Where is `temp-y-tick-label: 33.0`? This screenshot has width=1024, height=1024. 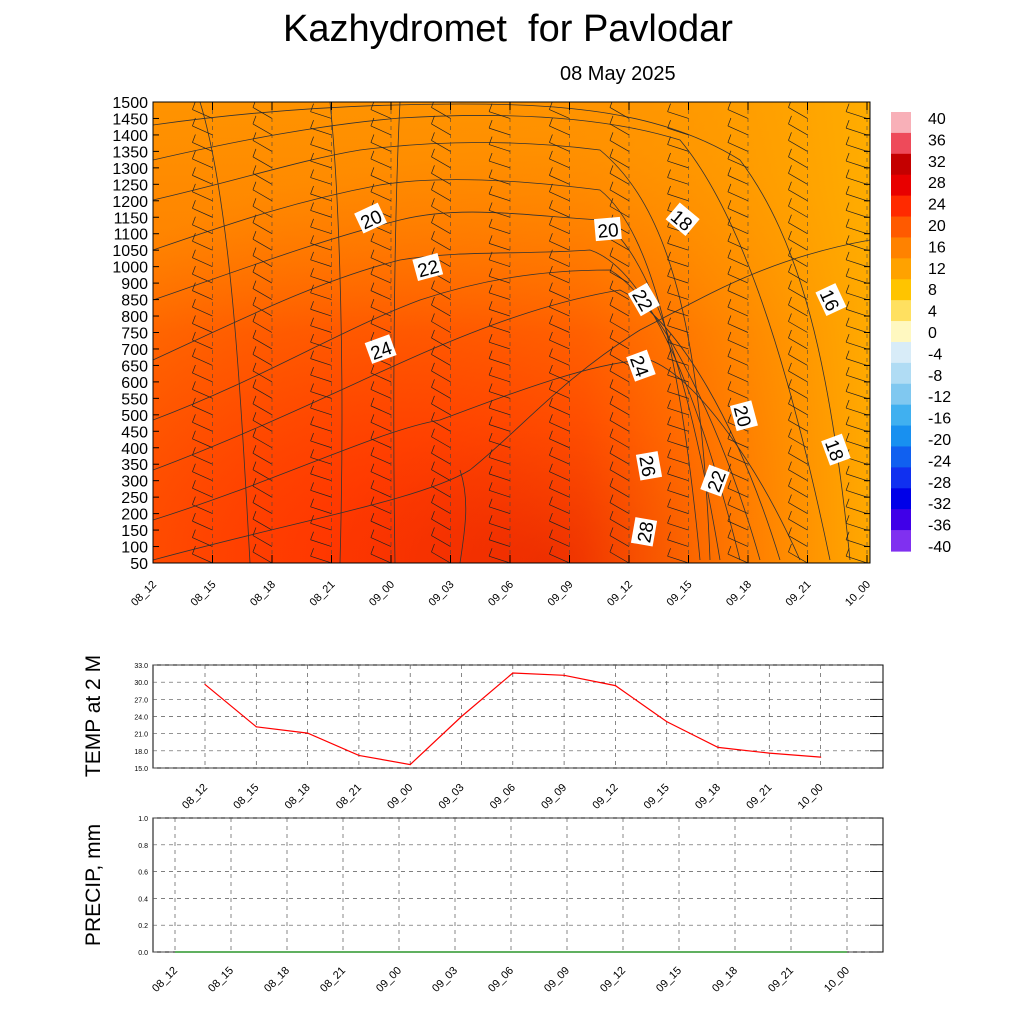 temp-y-tick-label: 33.0 is located at coordinates (141, 666).